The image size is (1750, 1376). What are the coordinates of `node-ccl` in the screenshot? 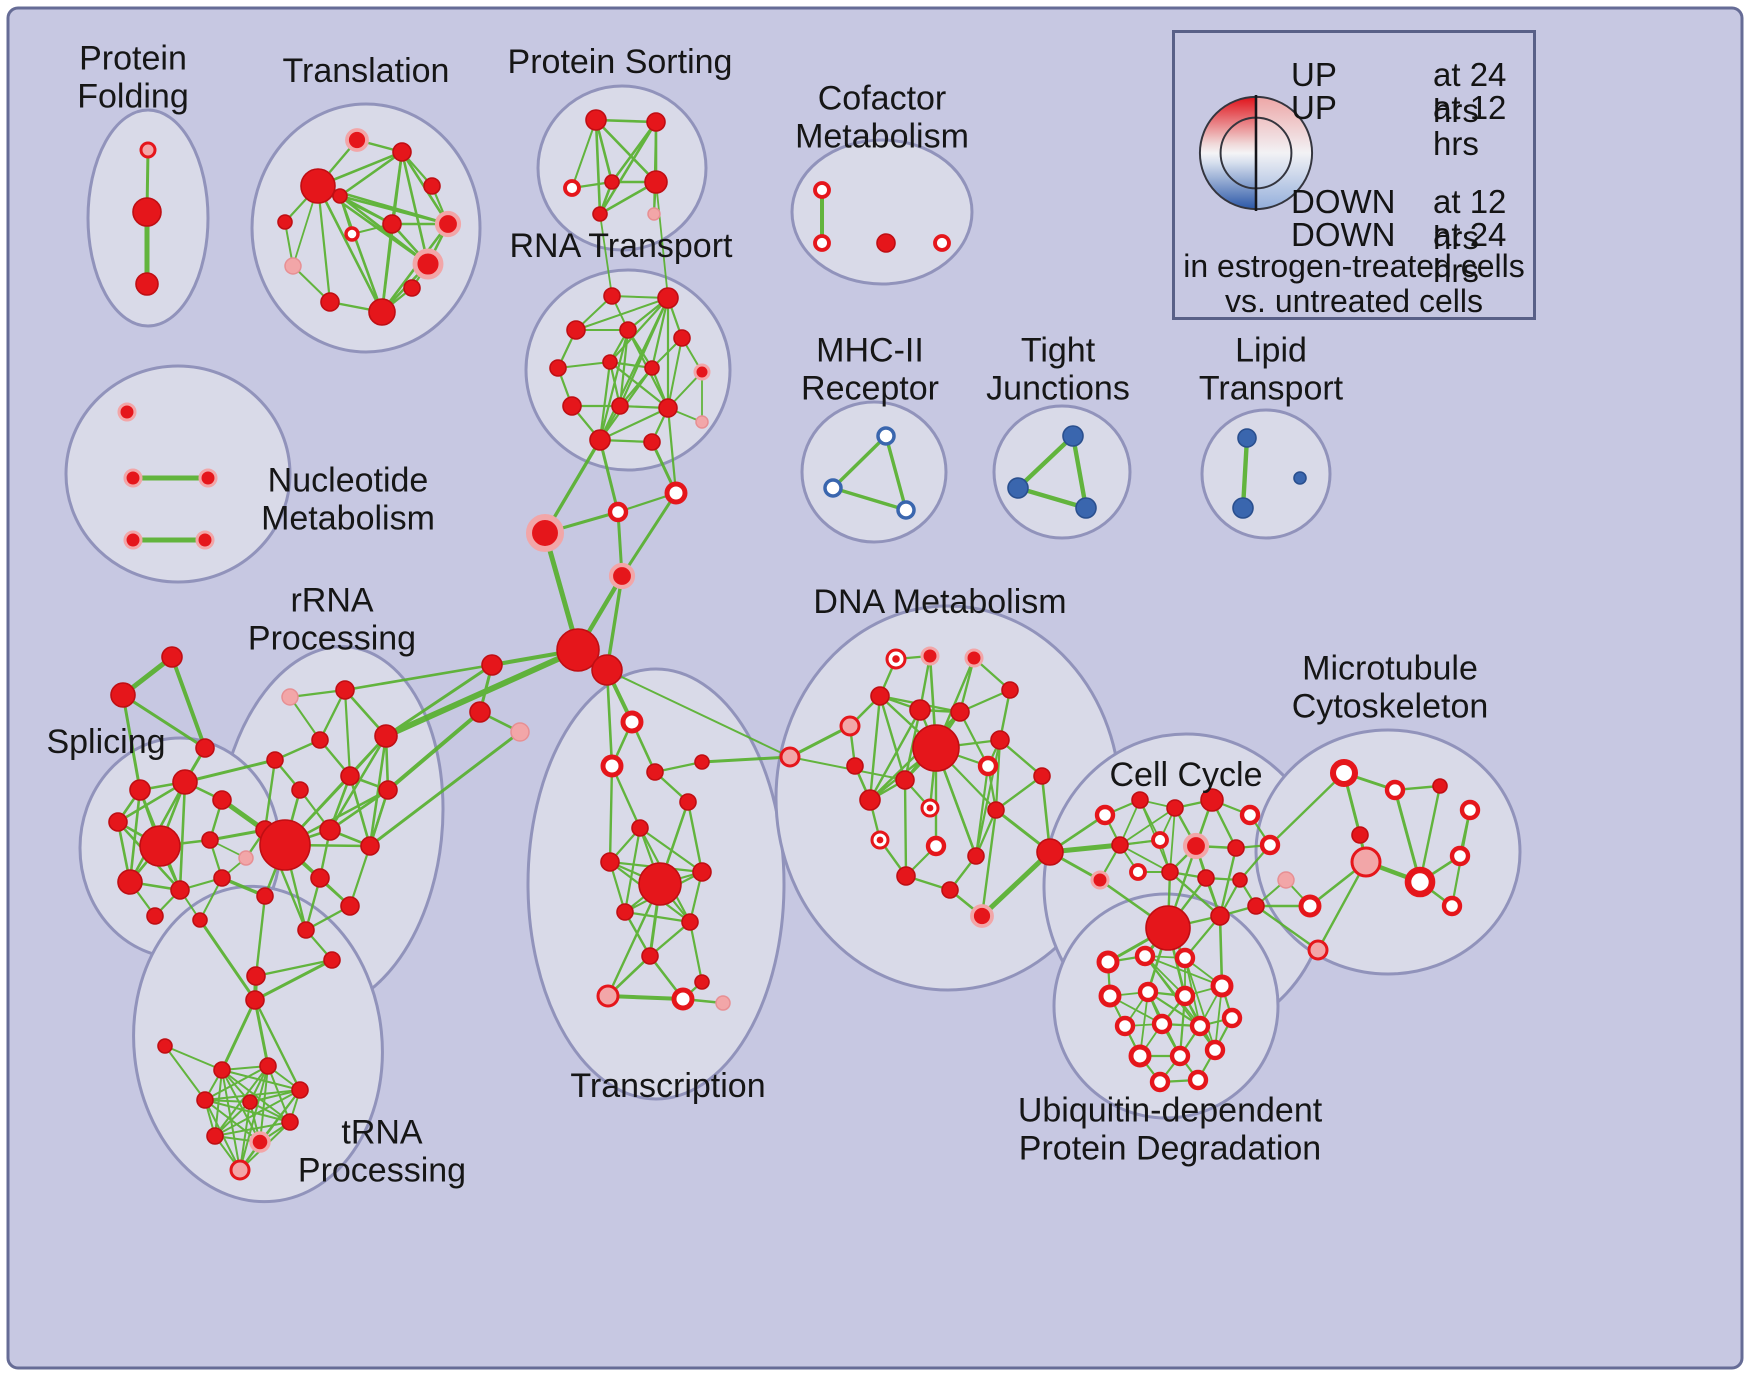 It's located at (1050, 852).